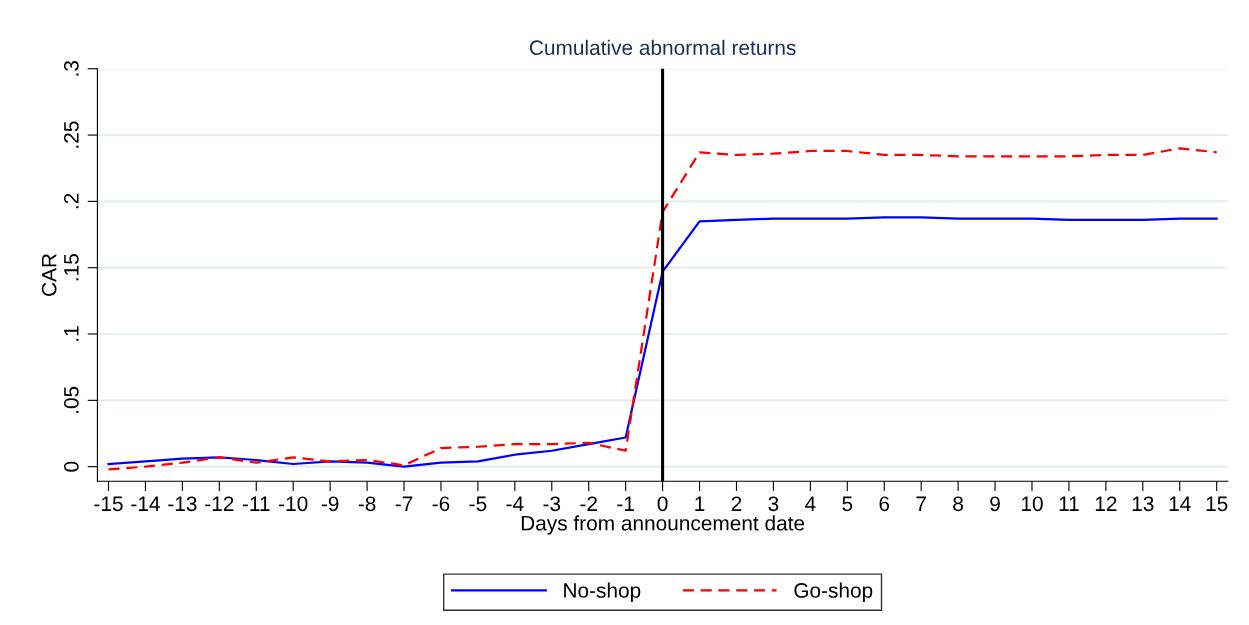  Describe the element at coordinates (884, 504) in the screenshot. I see `x-tick-label: 6` at that location.